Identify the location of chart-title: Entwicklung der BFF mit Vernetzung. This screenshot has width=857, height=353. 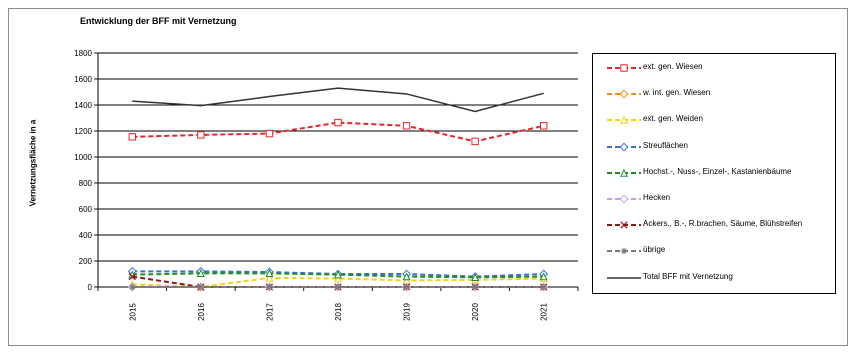
(158, 21).